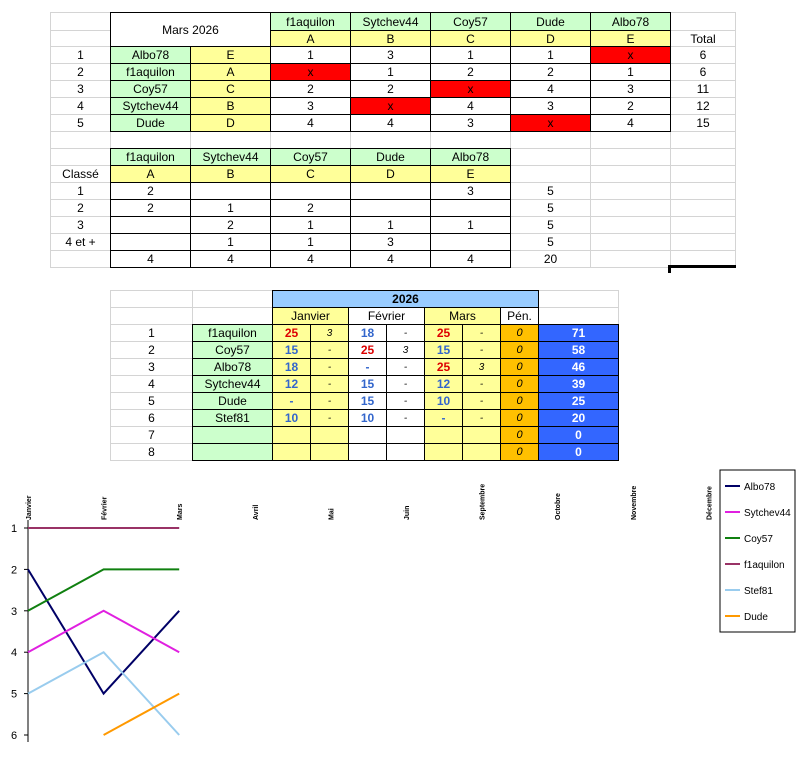  Describe the element at coordinates (483, 502) in the screenshot. I see `x-tick-label: Septembre` at that location.